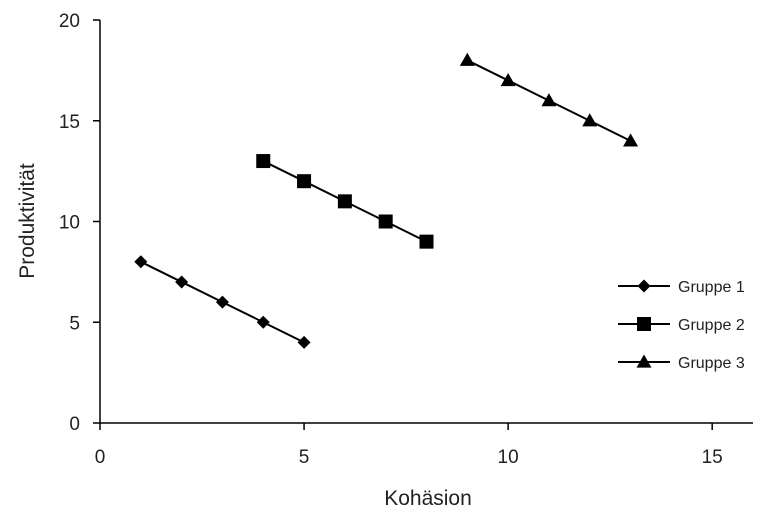  What do you see at coordinates (69, 223) in the screenshot?
I see `y-tick-label: 10` at bounding box center [69, 223].